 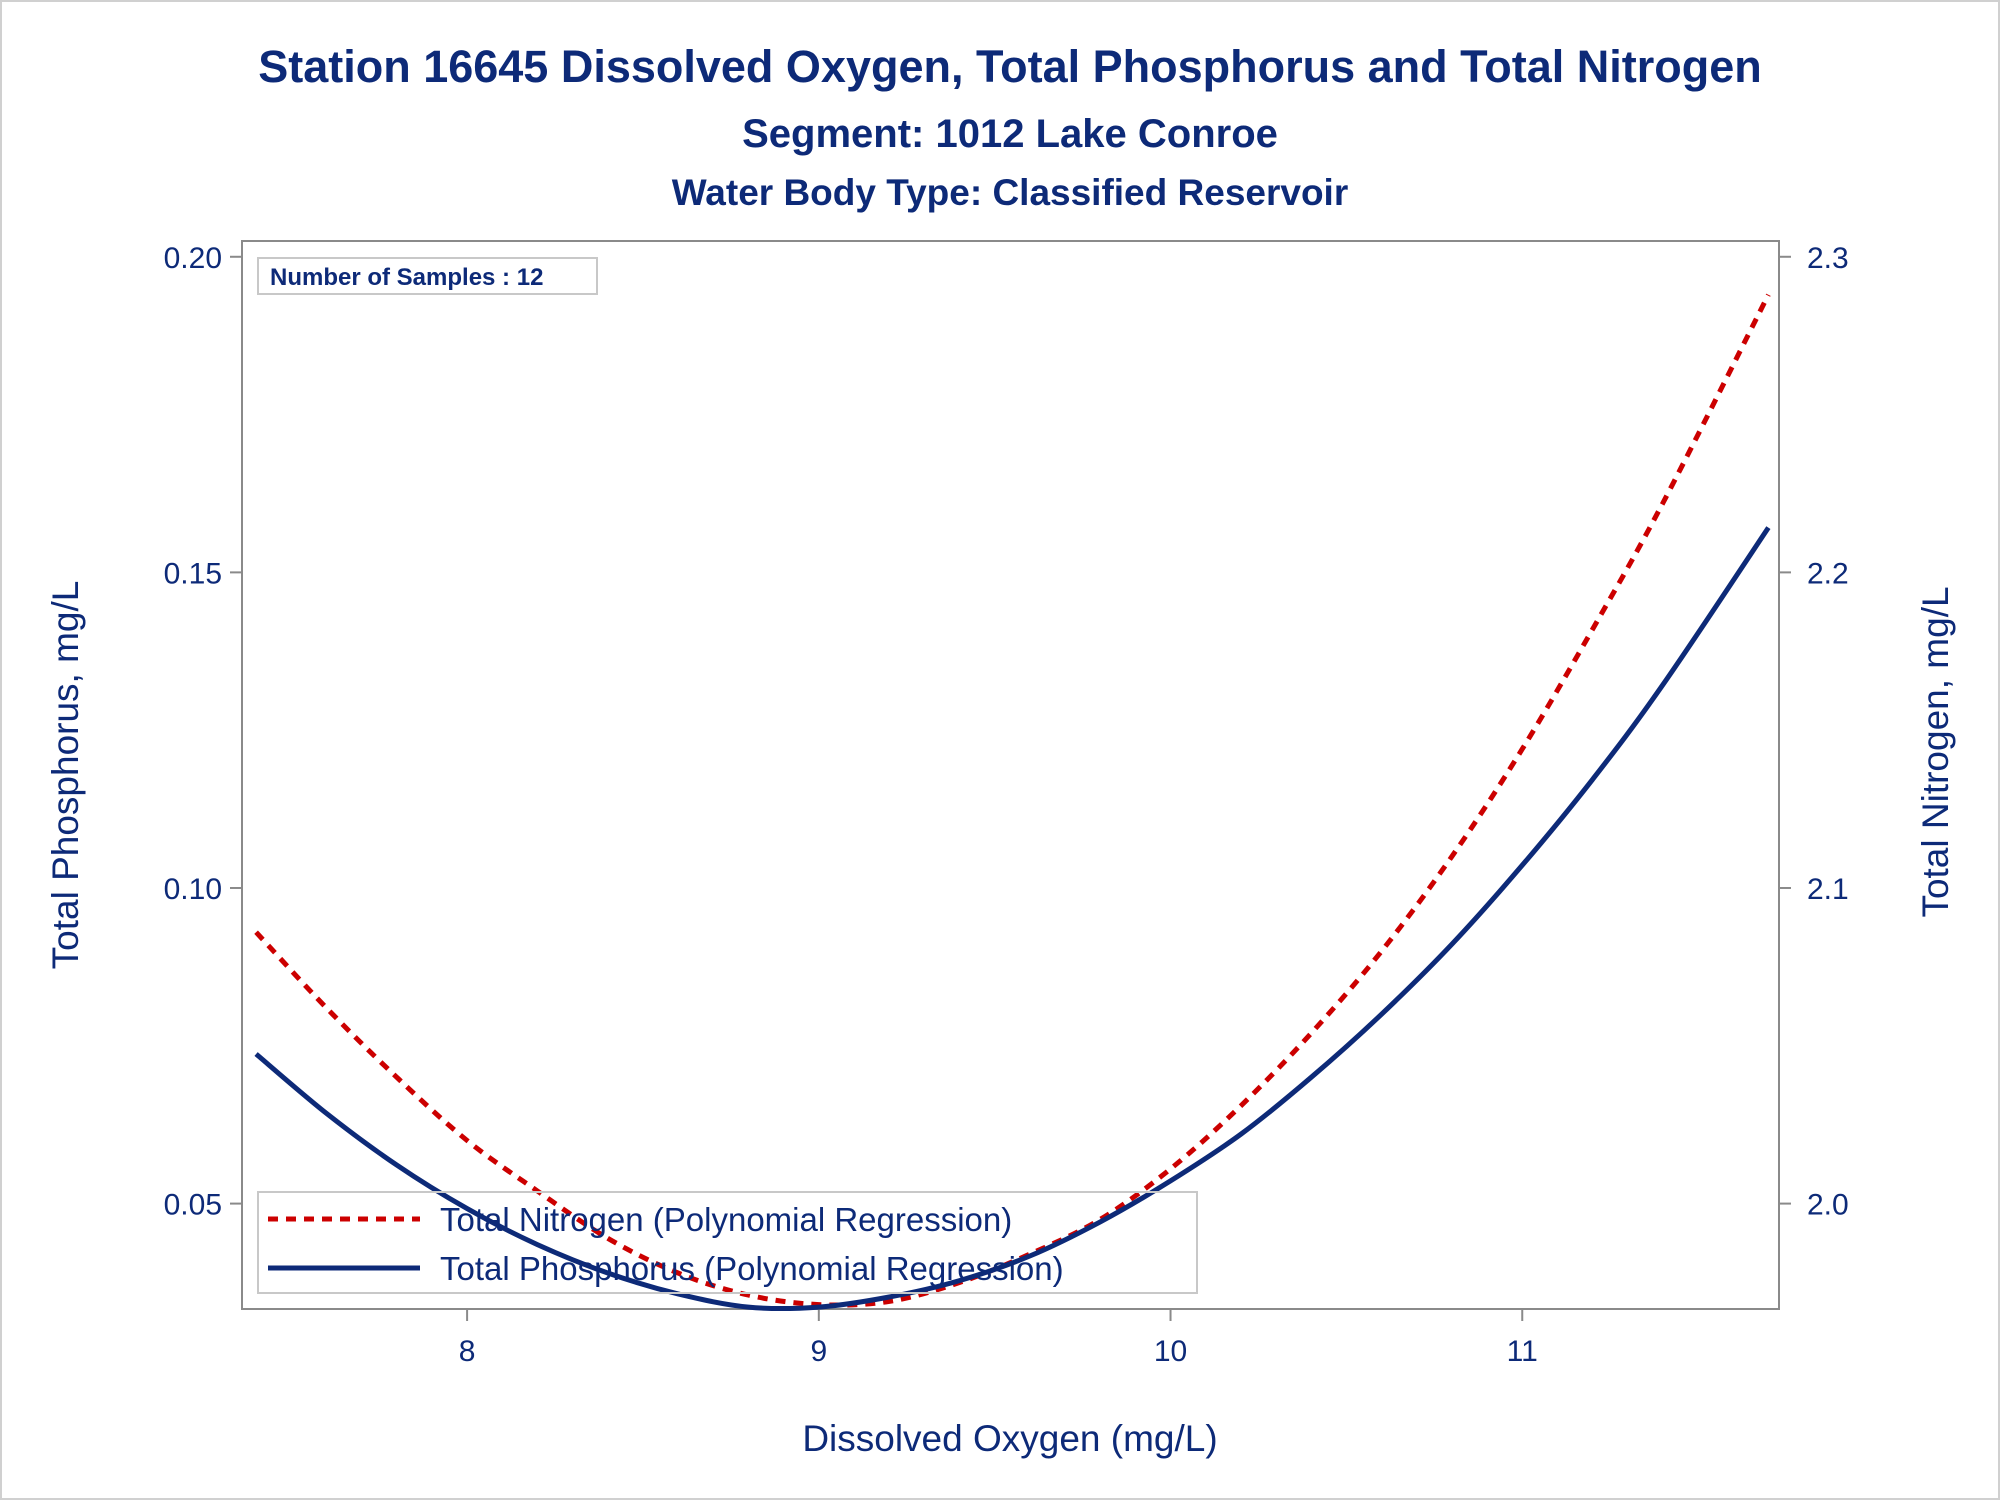 What do you see at coordinates (1935, 751) in the screenshot?
I see `y-axis-title-right: Total Nitrogen, mg/L` at bounding box center [1935, 751].